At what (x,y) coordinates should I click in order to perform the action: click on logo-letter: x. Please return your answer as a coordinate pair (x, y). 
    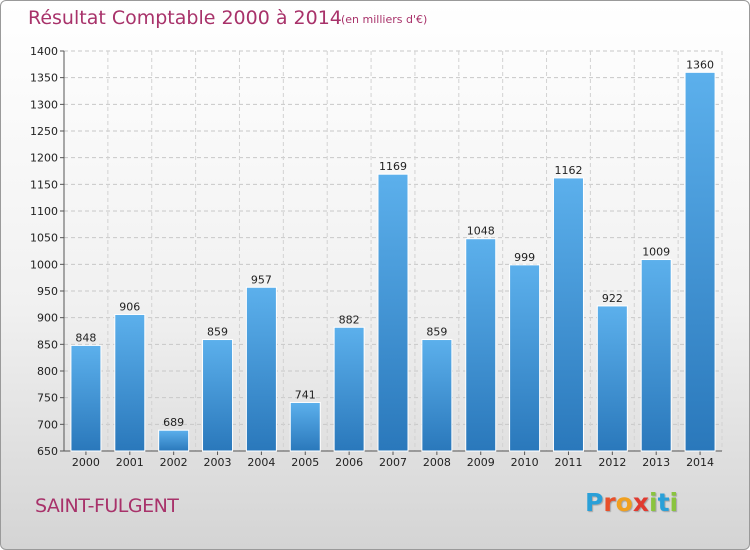
    Looking at the image, I should click on (640, 502).